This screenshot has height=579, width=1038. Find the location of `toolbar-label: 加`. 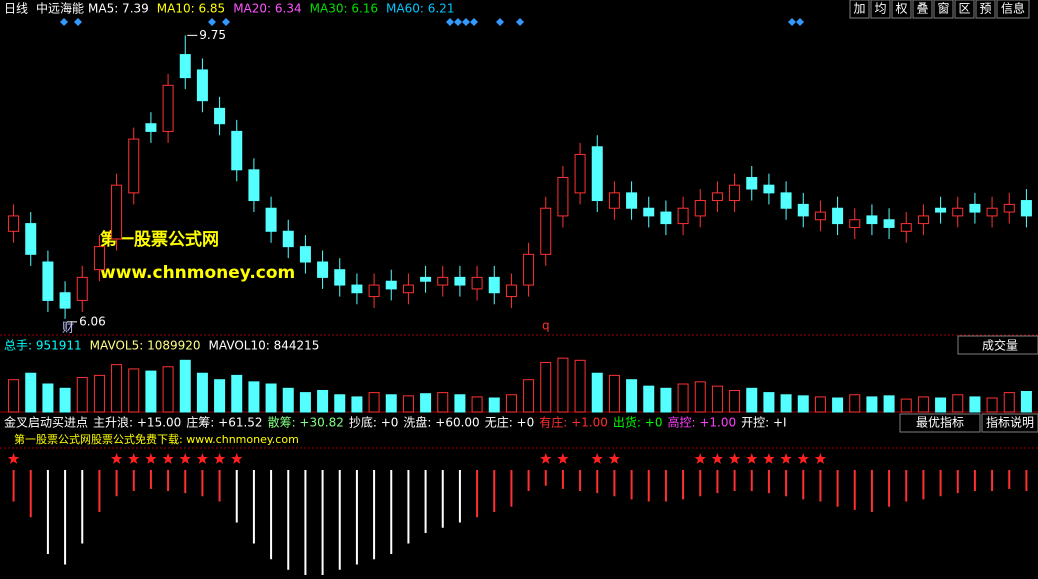

toolbar-label: 加 is located at coordinates (859, 9).